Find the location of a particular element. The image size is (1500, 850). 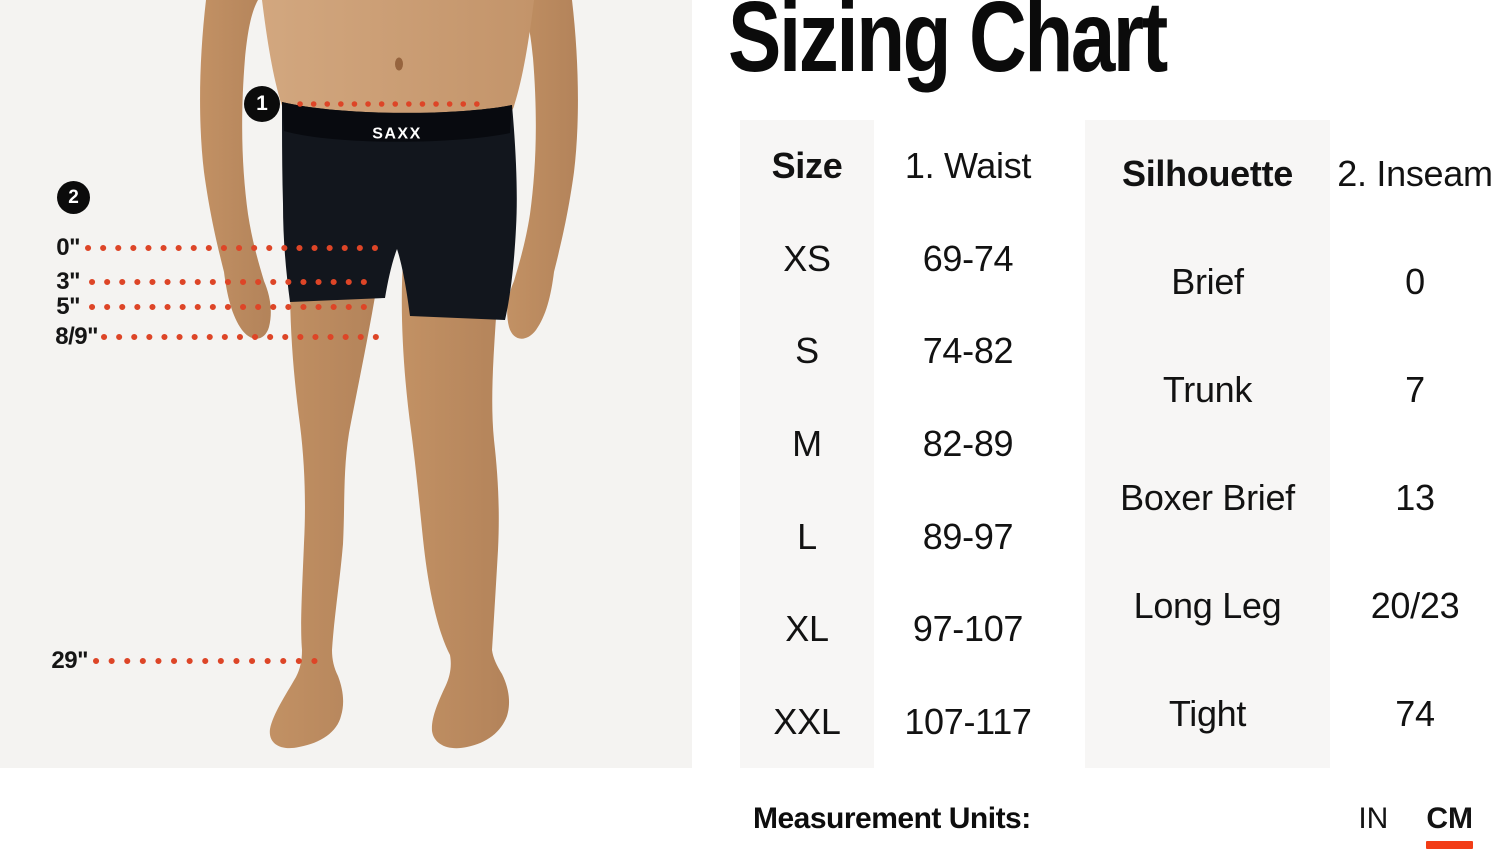

silhouette-cell: Trunk is located at coordinates (1207, 389).